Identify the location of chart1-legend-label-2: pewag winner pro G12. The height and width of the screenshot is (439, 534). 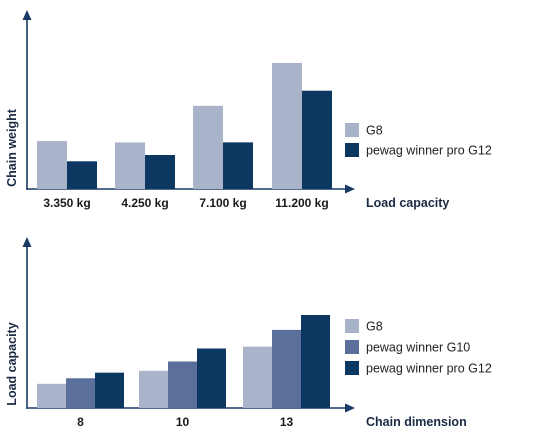
(429, 151).